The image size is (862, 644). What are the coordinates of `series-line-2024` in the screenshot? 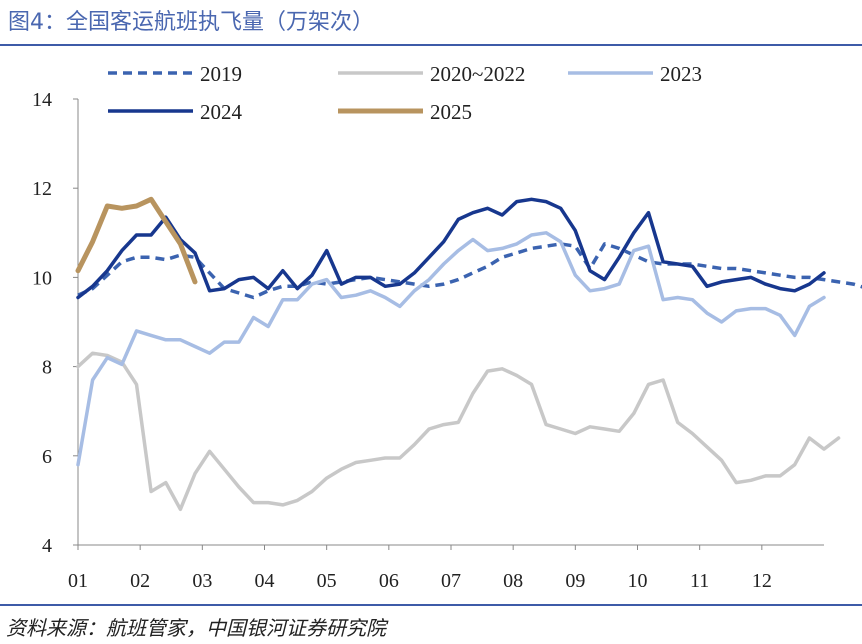 It's located at (451, 248).